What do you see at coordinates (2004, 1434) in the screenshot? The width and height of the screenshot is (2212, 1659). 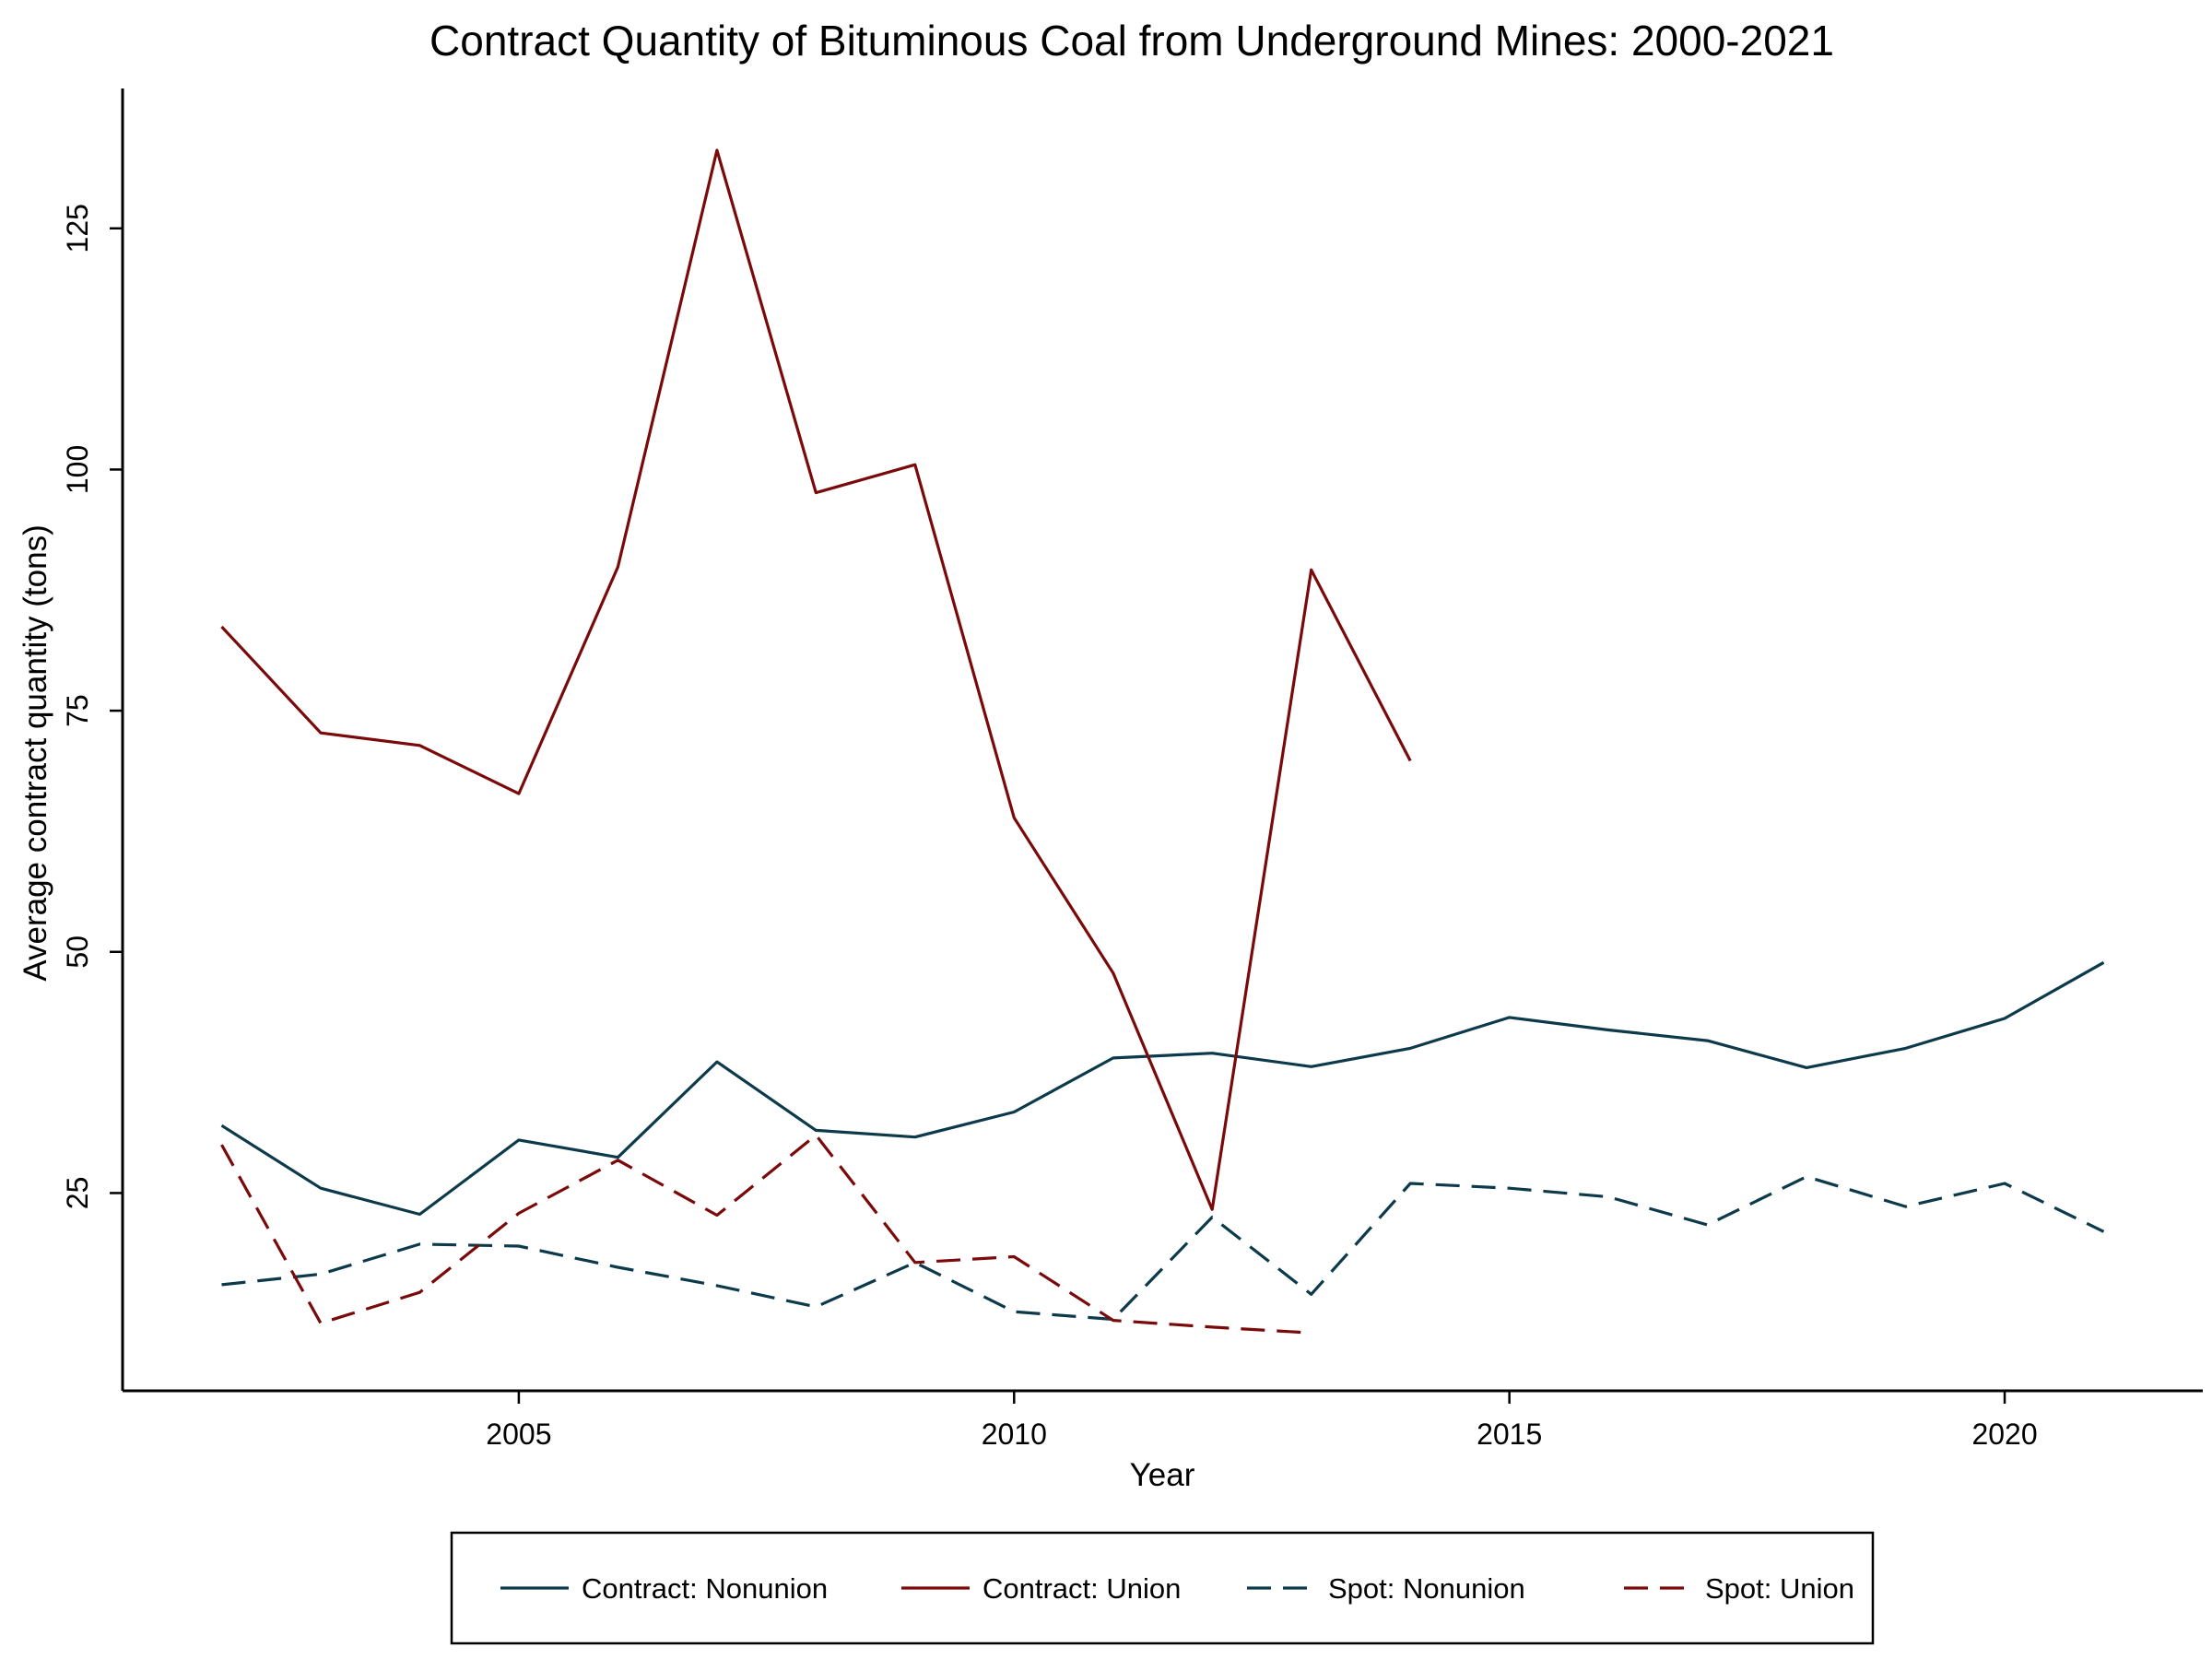 I see `x-tick-label: 2020` at bounding box center [2004, 1434].